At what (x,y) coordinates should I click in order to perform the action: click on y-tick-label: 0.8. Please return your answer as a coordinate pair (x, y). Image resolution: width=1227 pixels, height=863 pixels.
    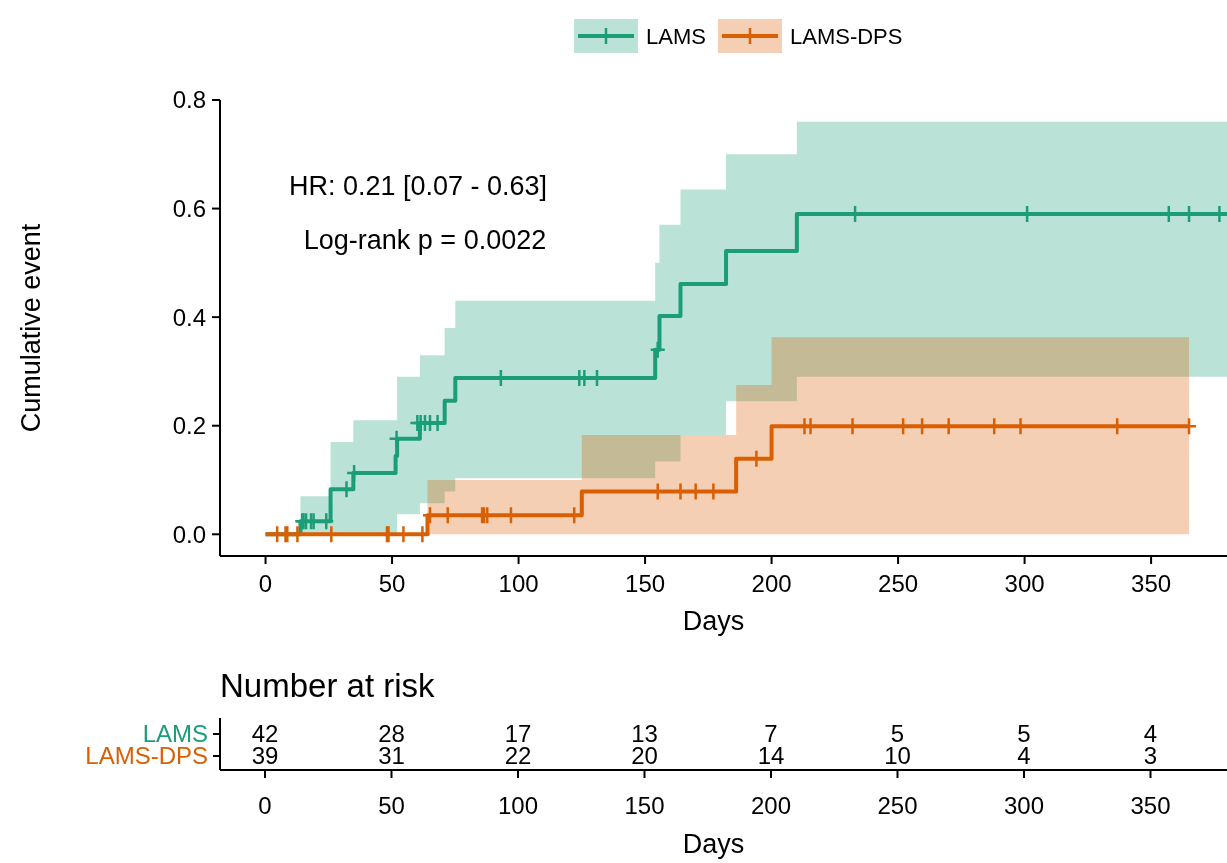
    Looking at the image, I should click on (189, 100).